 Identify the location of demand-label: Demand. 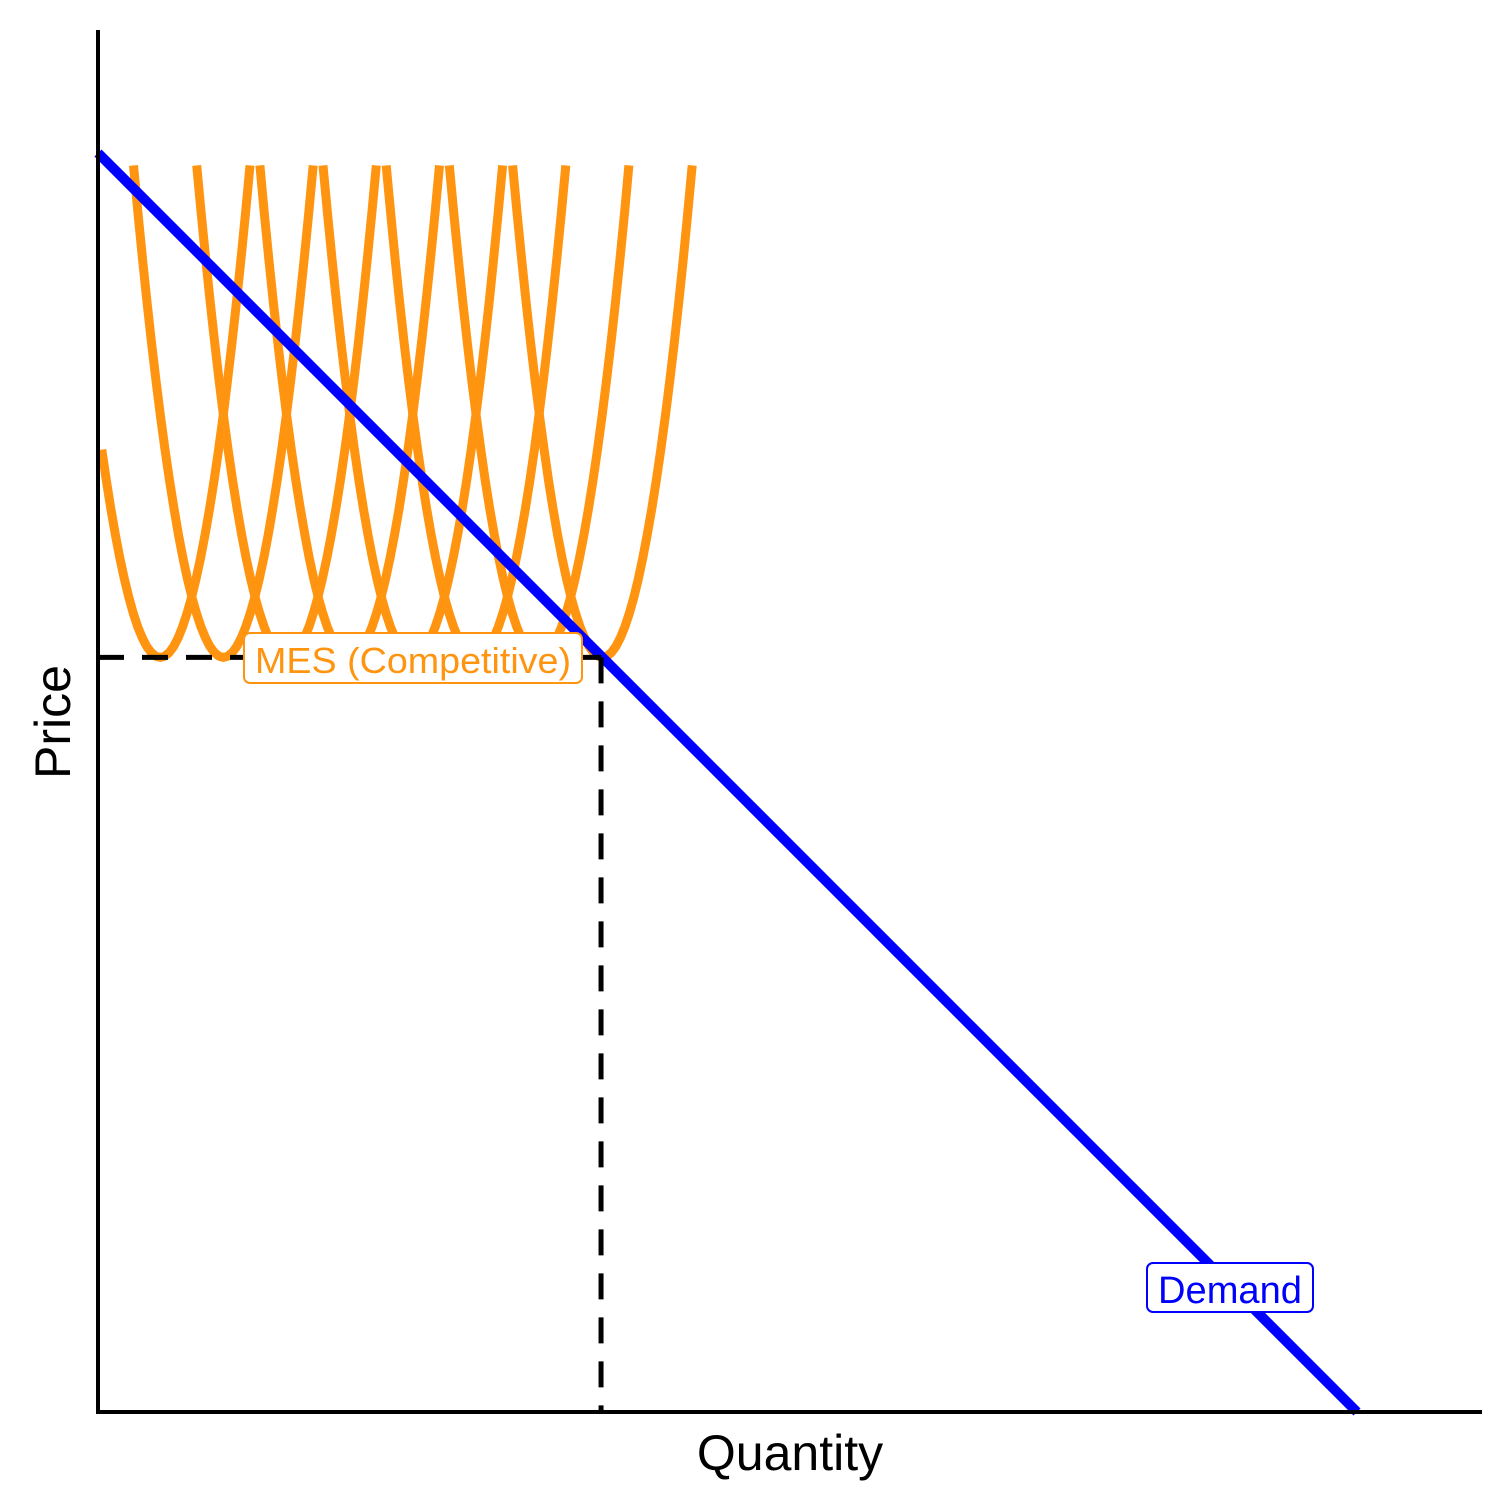
(1230, 1287).